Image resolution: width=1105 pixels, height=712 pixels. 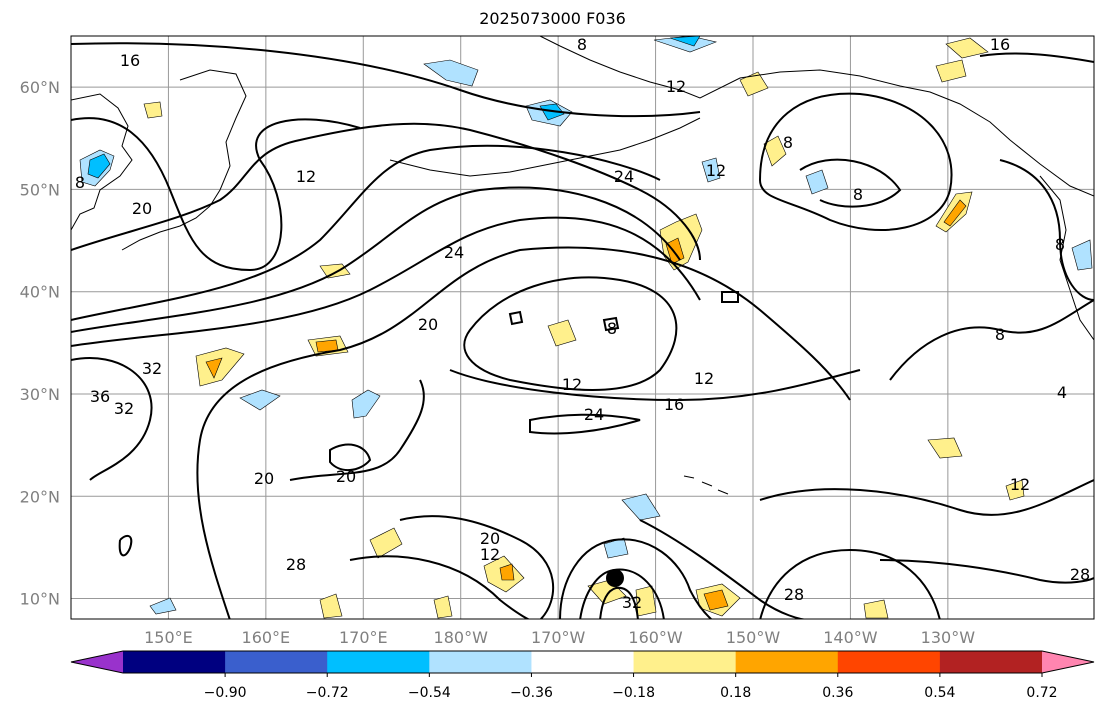 I want to click on latitude-tick-labels: 60°N 50°N 40°N 30°N 20°N 10°N, so click(x=40, y=343).